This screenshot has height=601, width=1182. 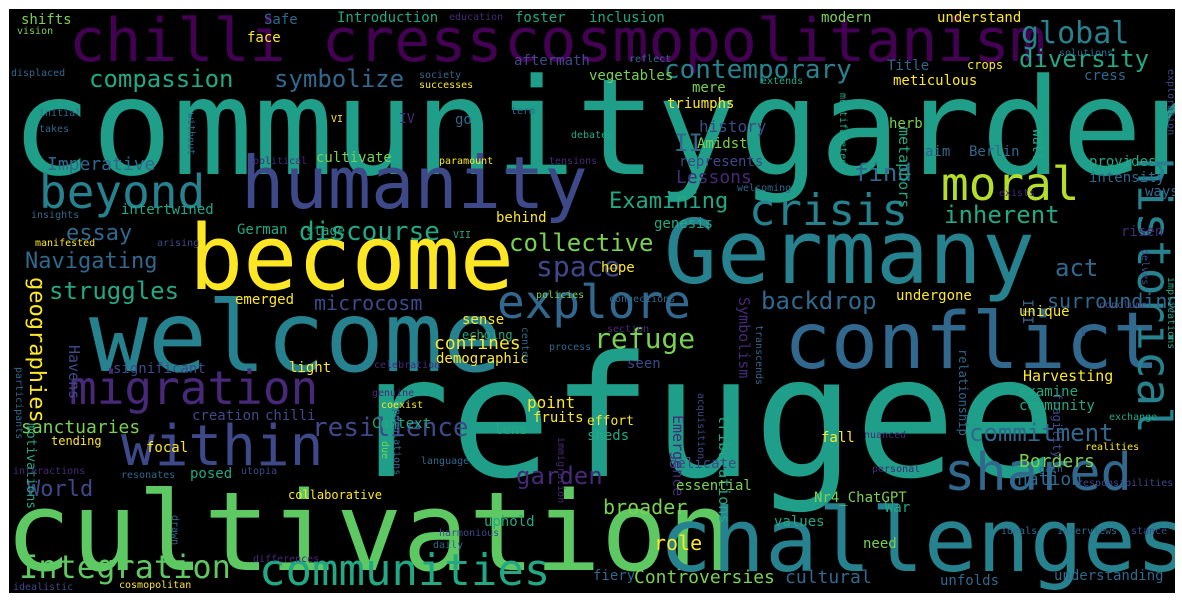 What do you see at coordinates (581, 243) in the screenshot?
I see `word-collective: collective` at bounding box center [581, 243].